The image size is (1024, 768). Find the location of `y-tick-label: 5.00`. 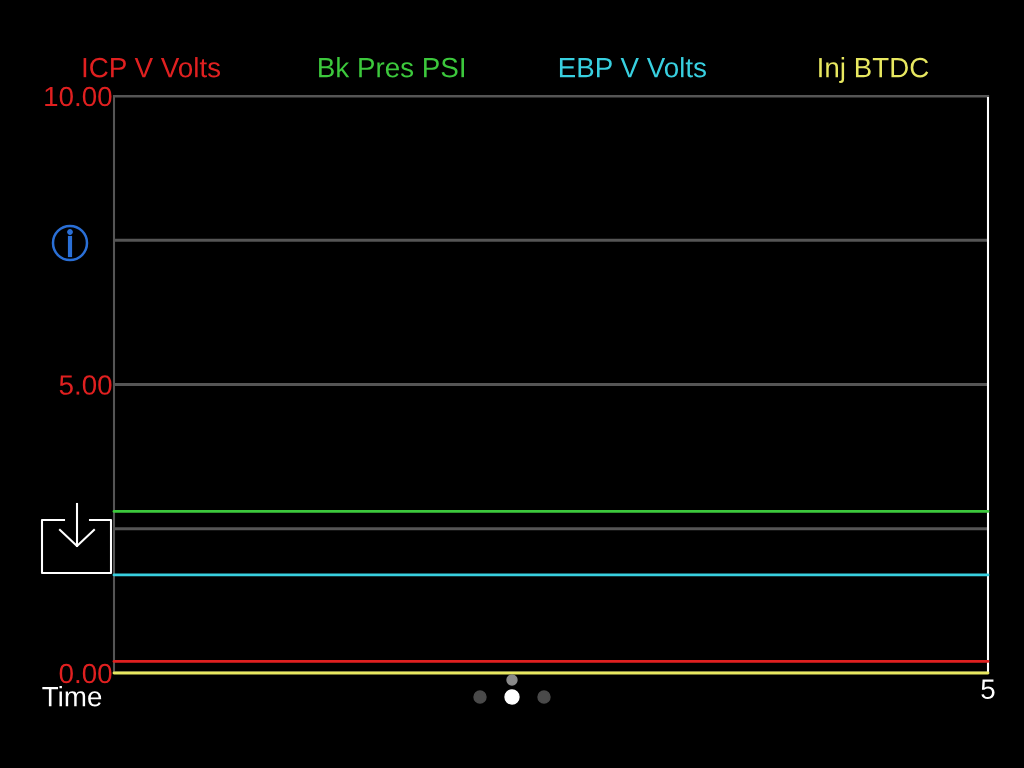

y-tick-label: 5.00 is located at coordinates (85, 385).